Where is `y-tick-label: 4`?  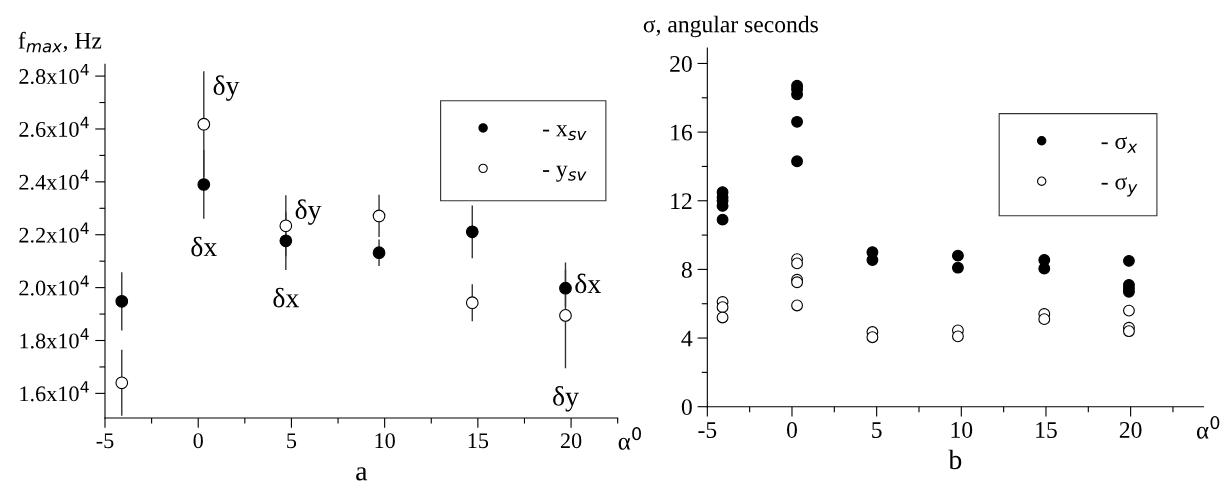 y-tick-label: 4 is located at coordinates (687, 338).